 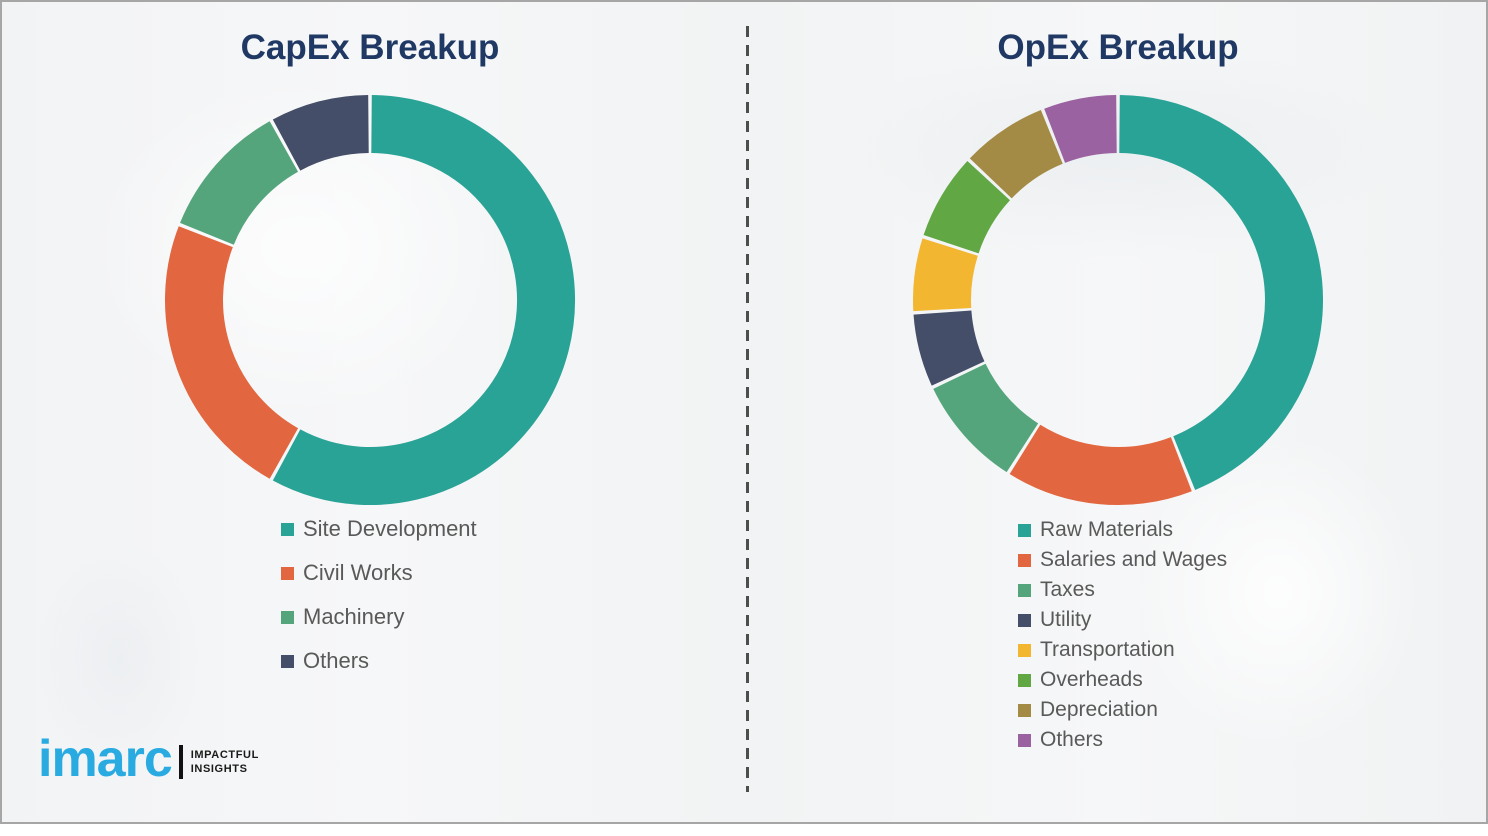 I want to click on legend-item-overheads: Overheads, so click(x=1122, y=680).